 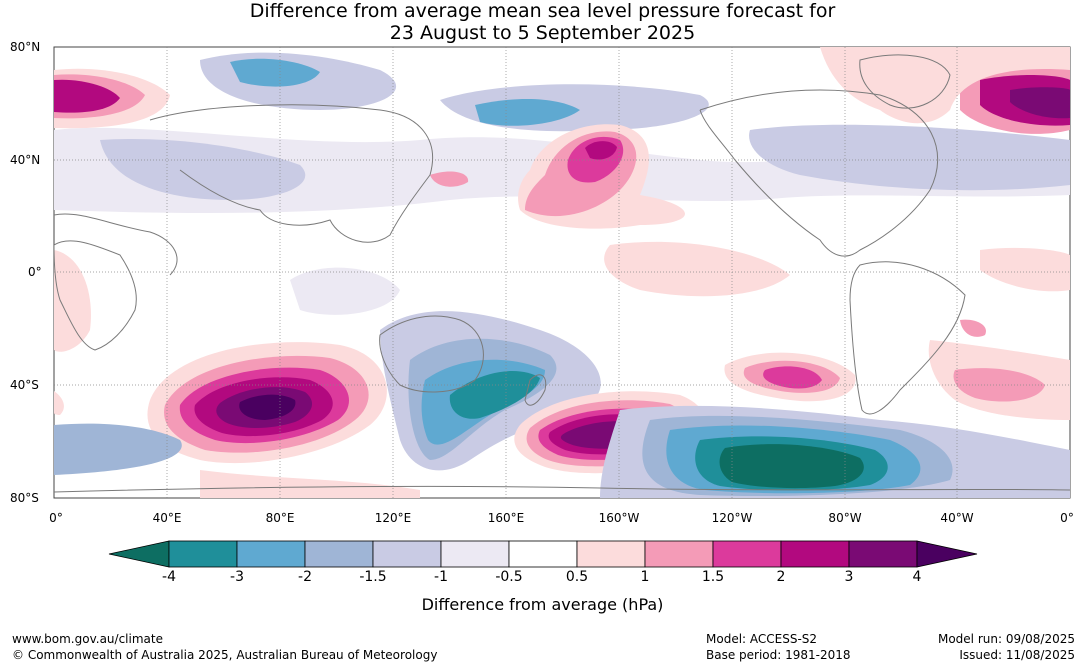 I want to click on colorbar-tick-label: -0.5, so click(x=509, y=577).